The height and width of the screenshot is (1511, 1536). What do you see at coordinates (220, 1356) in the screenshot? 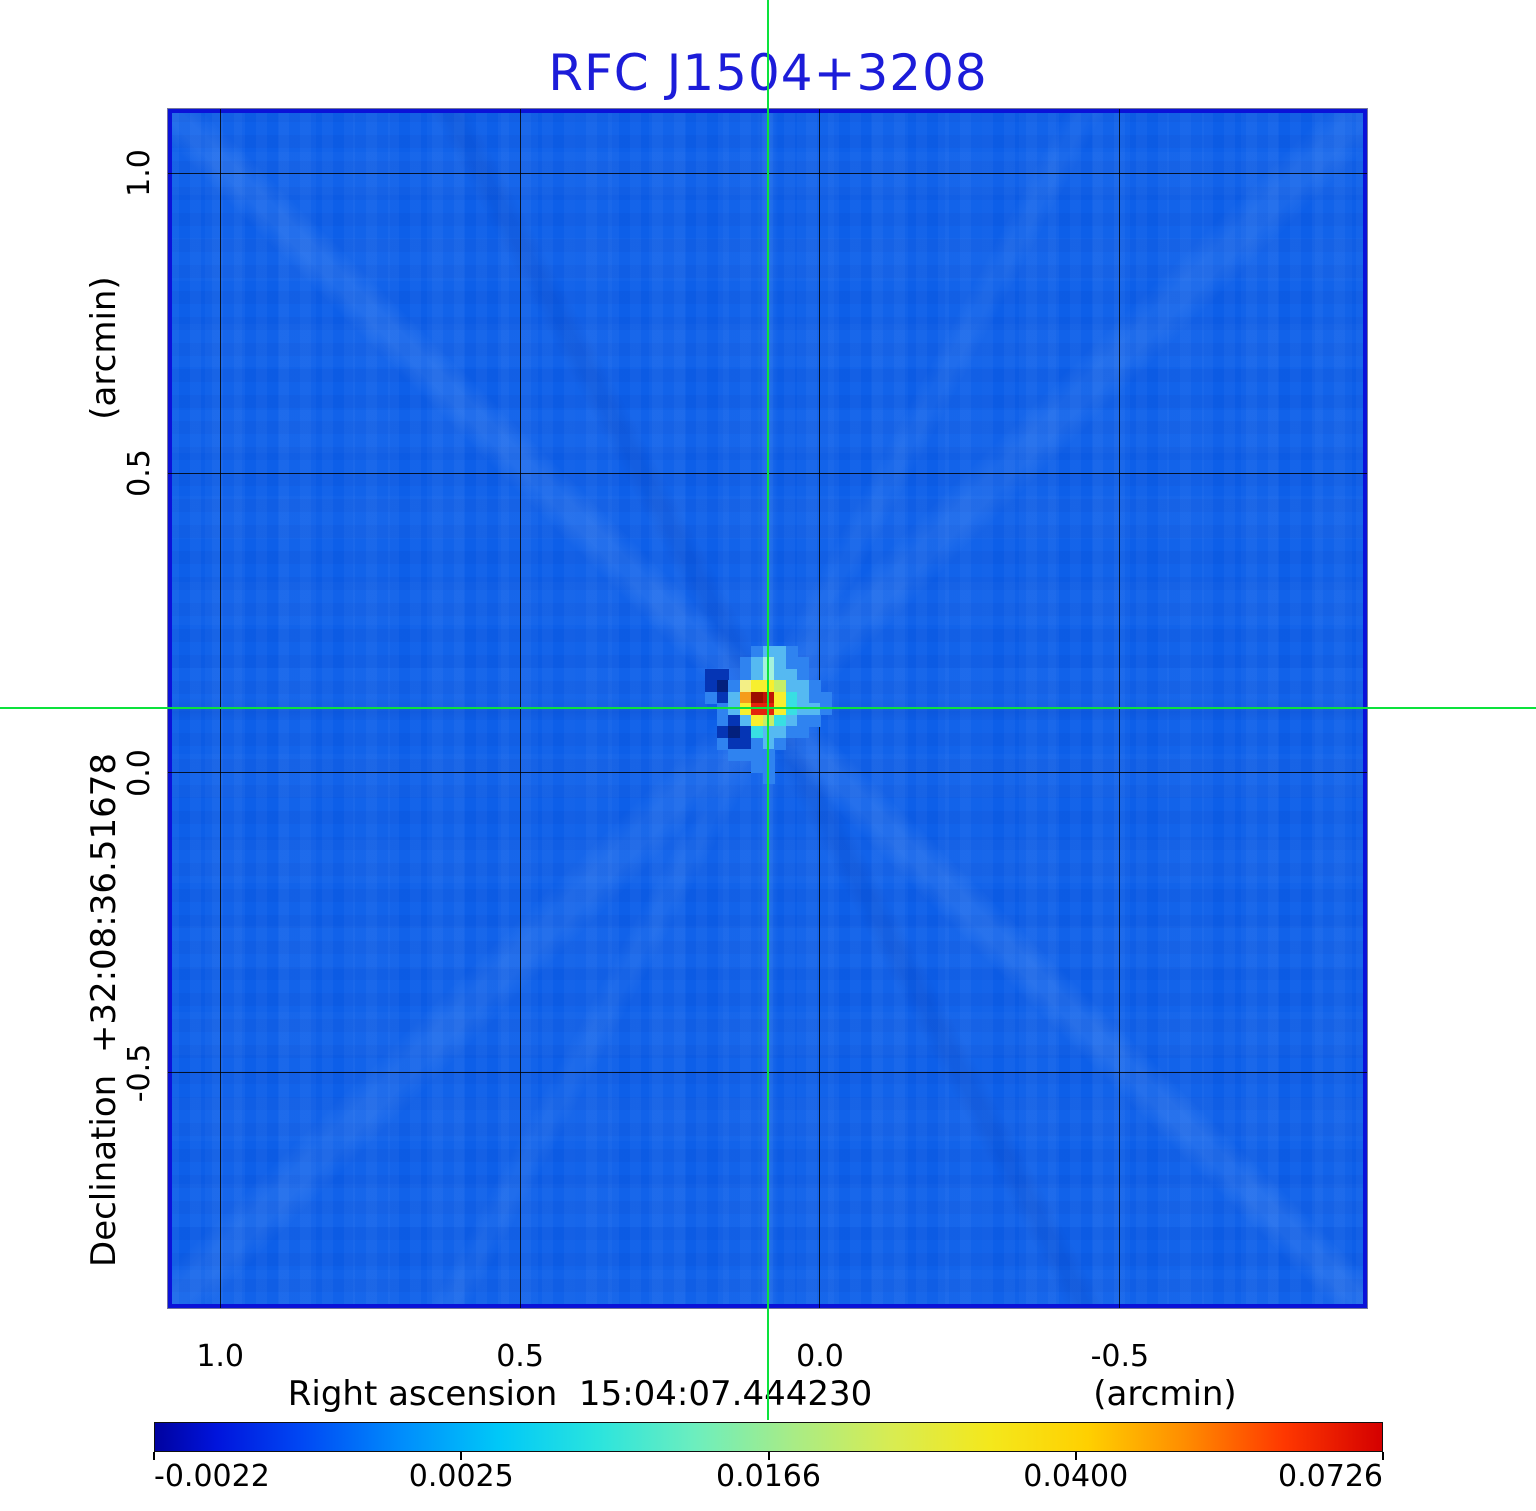
I see `x-tick-label: 1.0` at bounding box center [220, 1356].